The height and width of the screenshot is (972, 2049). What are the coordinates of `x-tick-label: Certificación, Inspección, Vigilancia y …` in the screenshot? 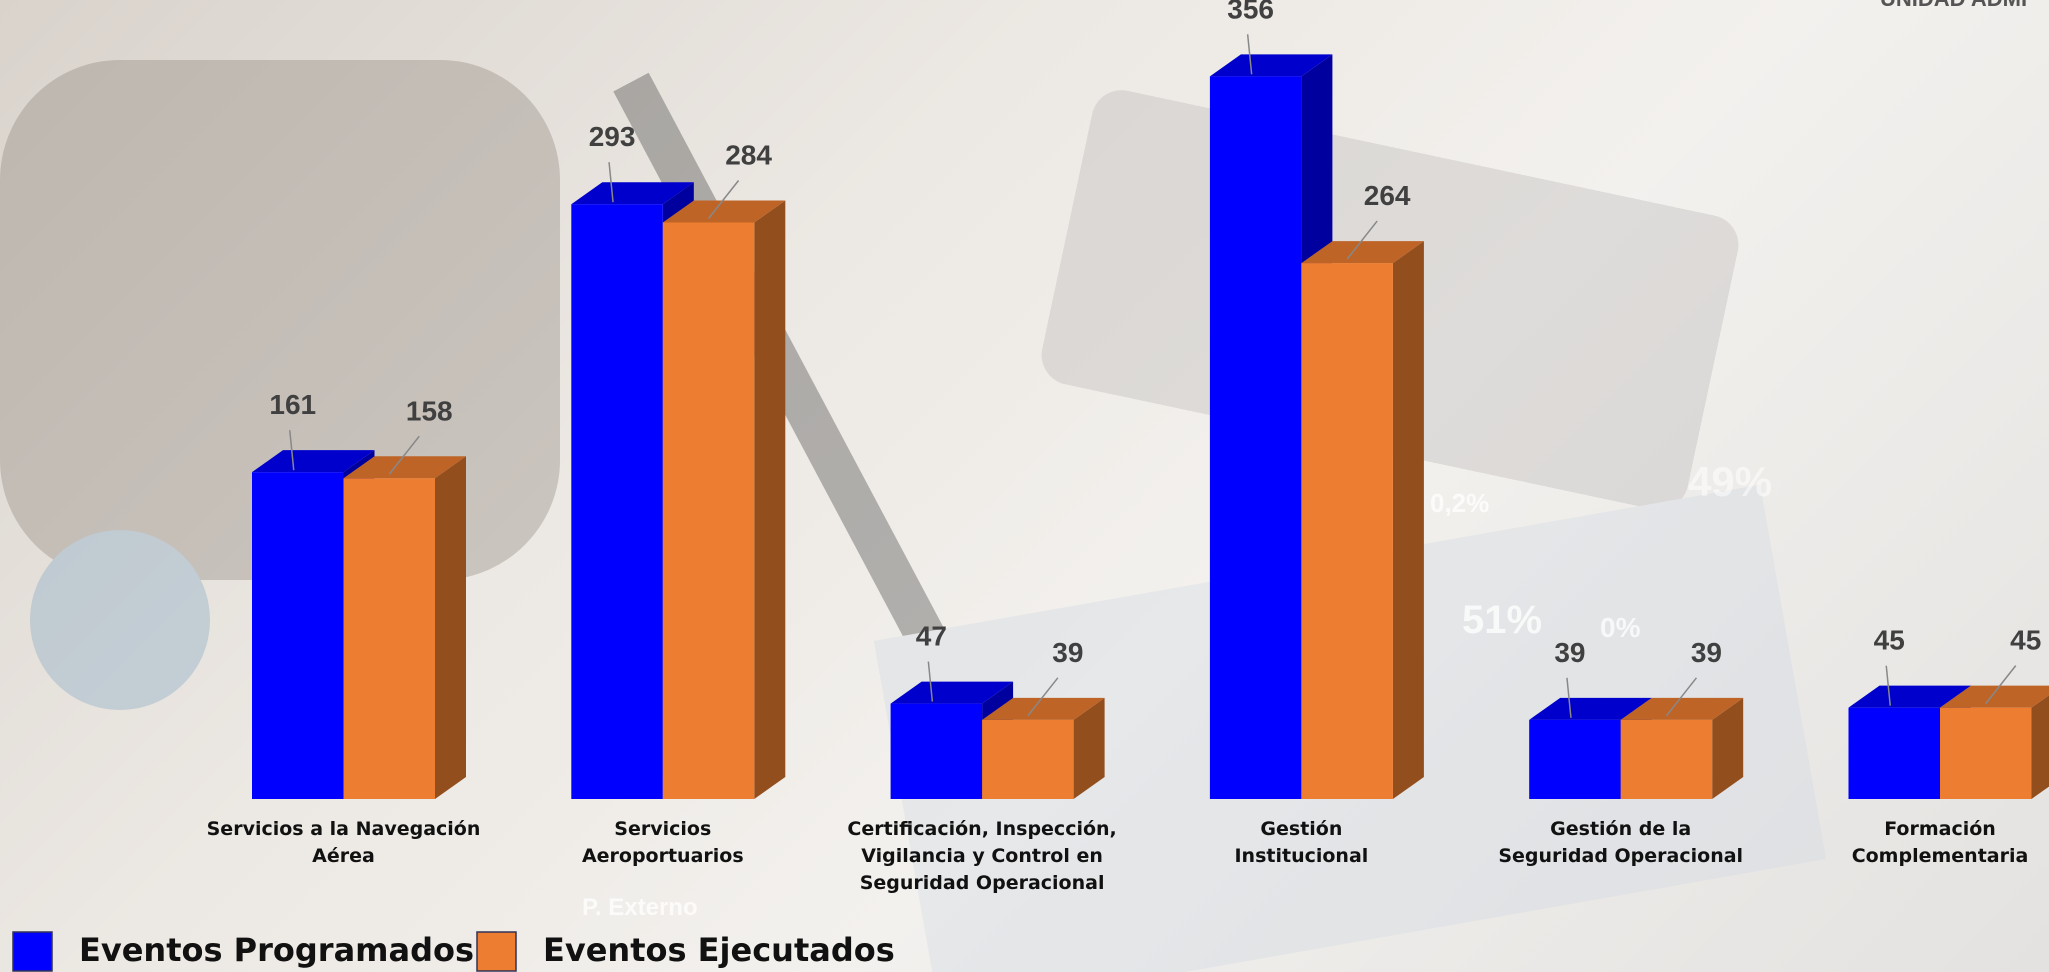 It's located at (982, 856).